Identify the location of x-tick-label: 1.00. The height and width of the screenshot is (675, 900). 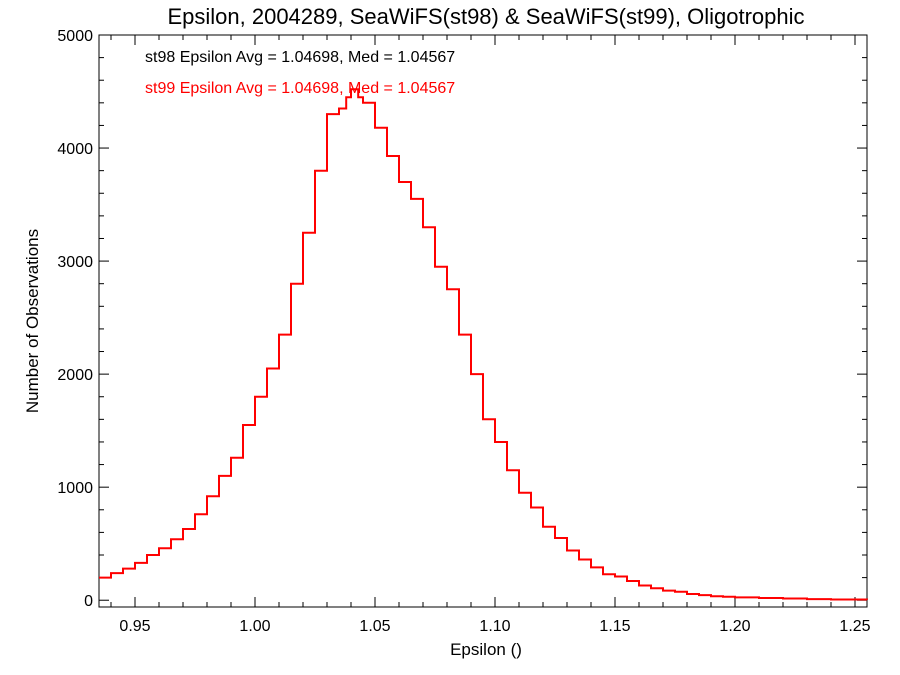
(254, 626).